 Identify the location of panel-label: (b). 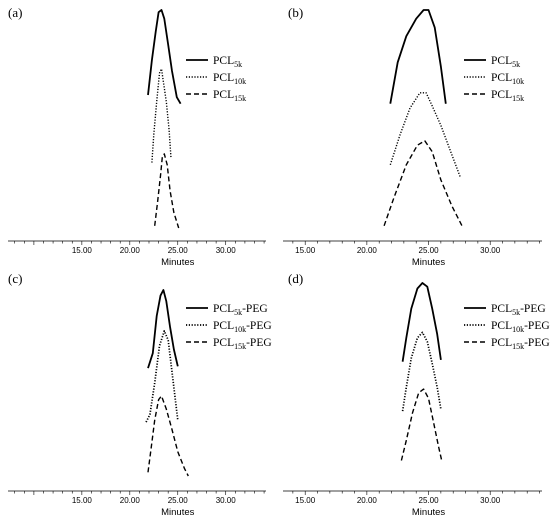
(295, 12).